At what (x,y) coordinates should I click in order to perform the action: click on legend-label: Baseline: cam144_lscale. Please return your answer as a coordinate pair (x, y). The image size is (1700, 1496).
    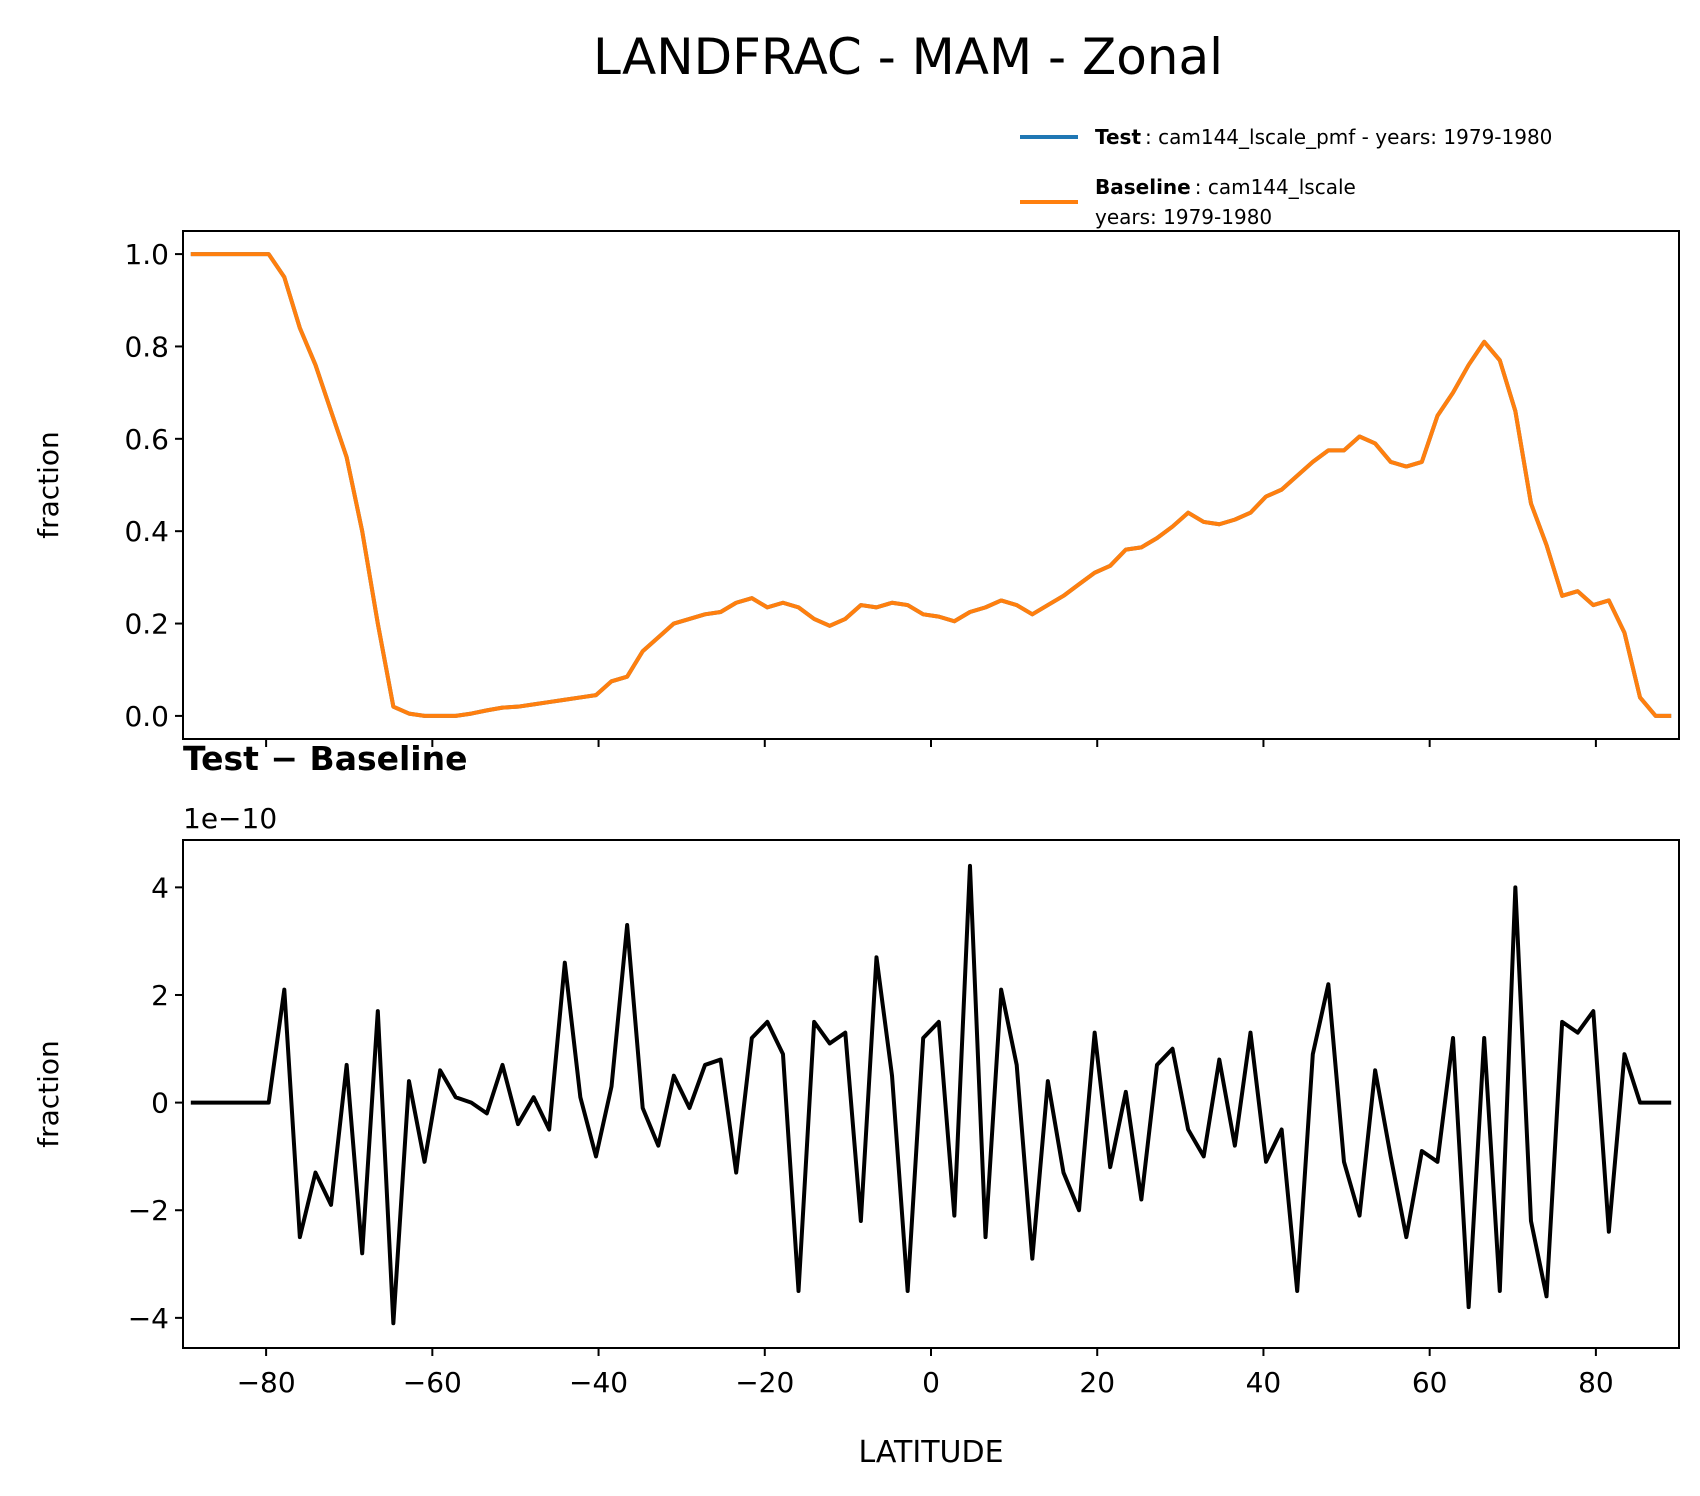
    Looking at the image, I should click on (1225, 187).